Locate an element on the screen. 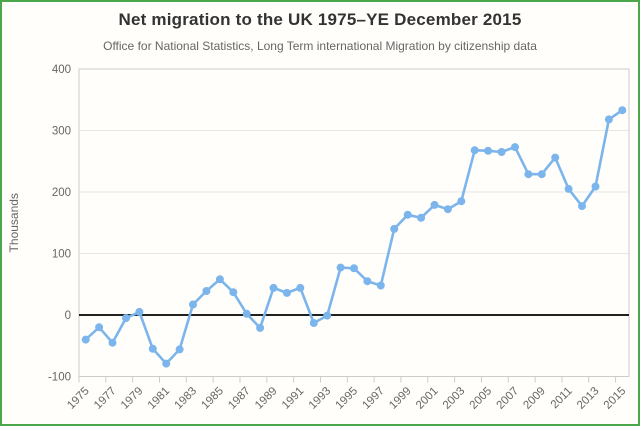 The height and width of the screenshot is (428, 640). x-axis-tick-label: 2015 is located at coordinates (615, 398).